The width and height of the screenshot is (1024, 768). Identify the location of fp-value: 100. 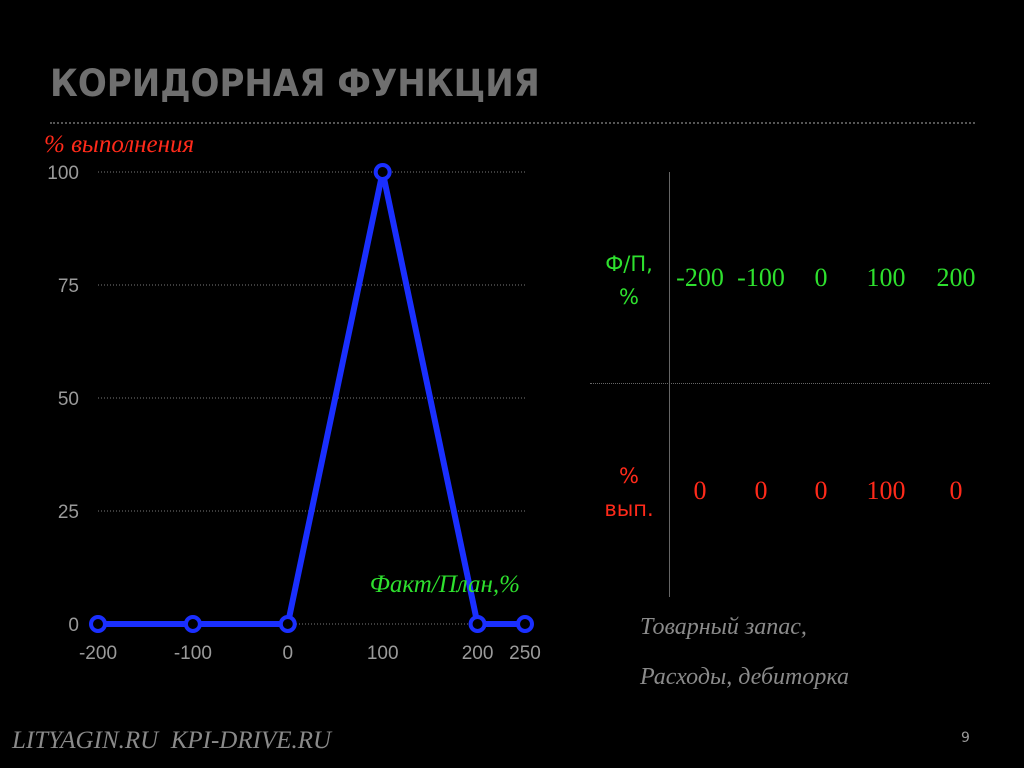
(886, 277).